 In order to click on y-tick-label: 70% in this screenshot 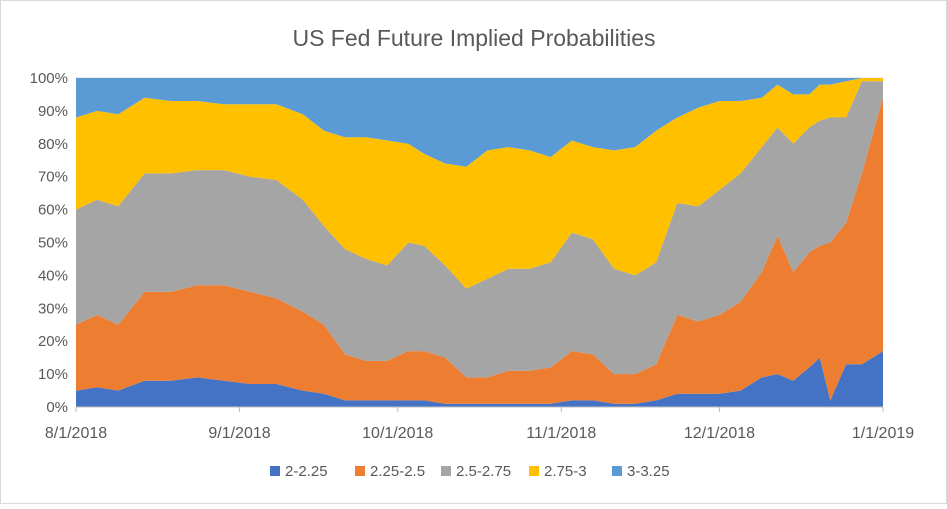, I will do `click(53, 177)`.